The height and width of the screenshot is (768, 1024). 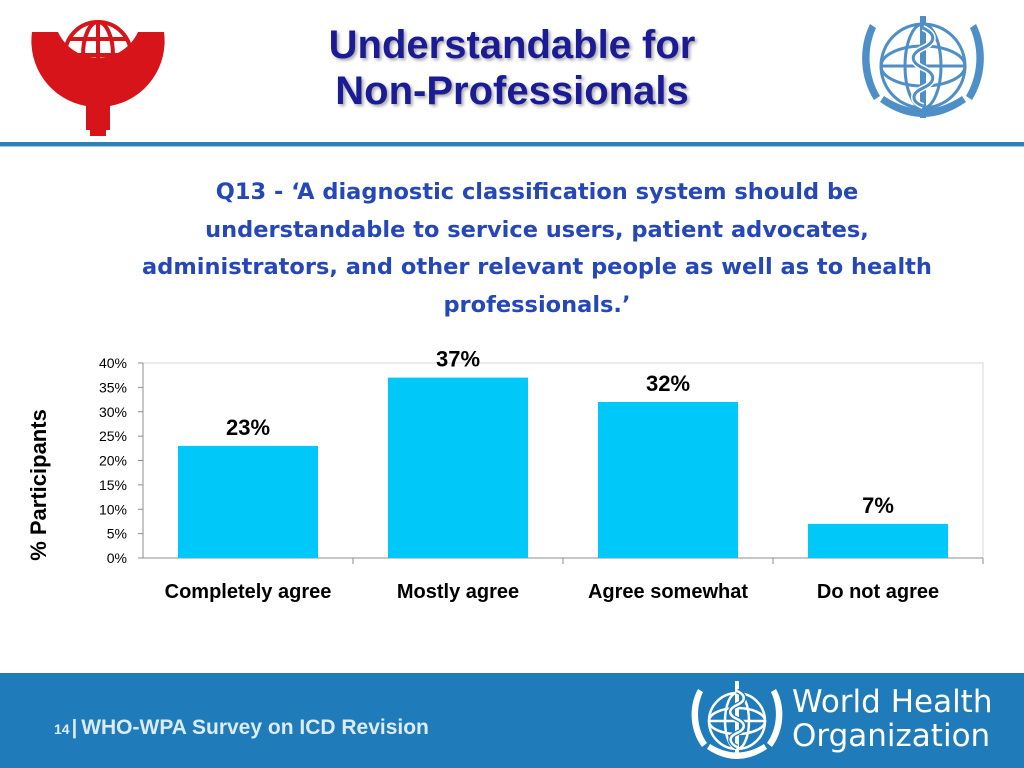 What do you see at coordinates (512, 68) in the screenshot?
I see `slide-title: Understandable for Non-Professionals` at bounding box center [512, 68].